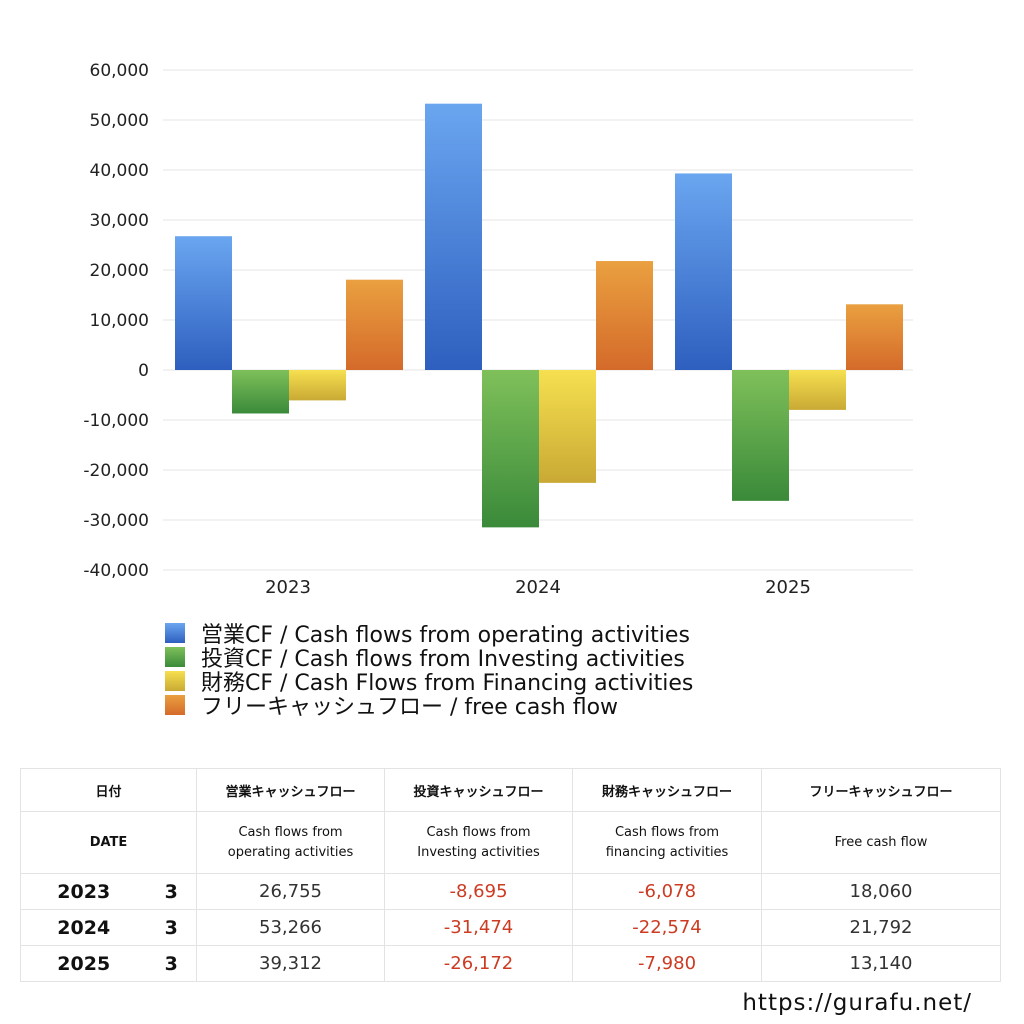 The height and width of the screenshot is (1024, 1024). Describe the element at coordinates (874, 337) in the screenshot. I see `bar-free-2025` at that location.